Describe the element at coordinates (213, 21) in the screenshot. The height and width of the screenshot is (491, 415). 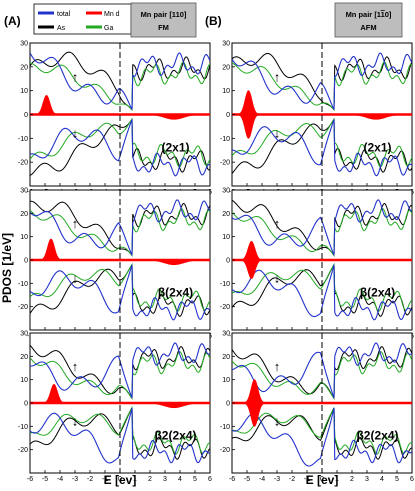
I see `column-label-b: (B)` at that location.